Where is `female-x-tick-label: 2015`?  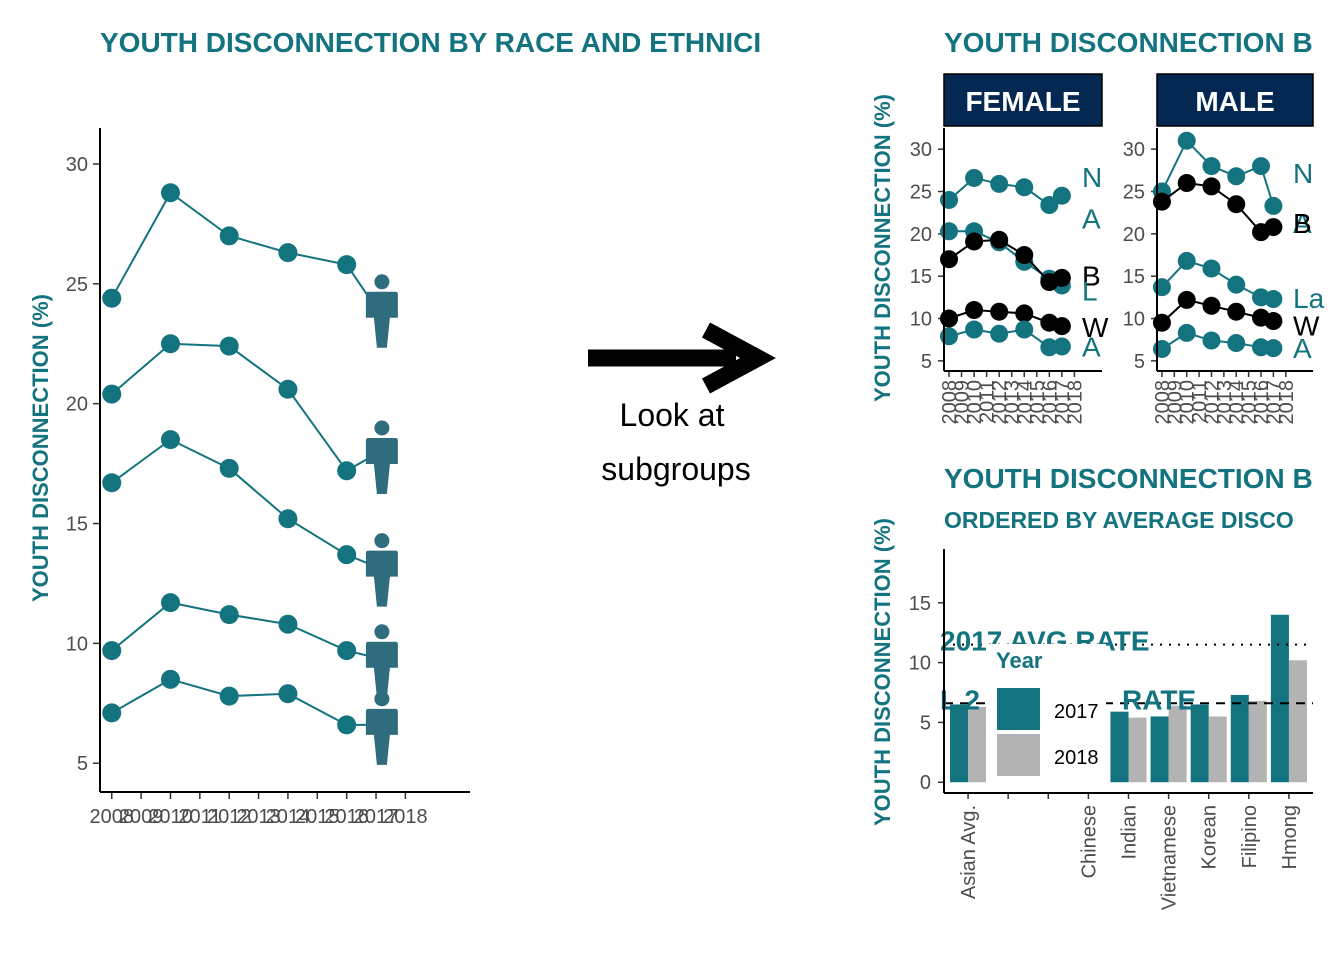 female-x-tick-label: 2015 is located at coordinates (1038, 402).